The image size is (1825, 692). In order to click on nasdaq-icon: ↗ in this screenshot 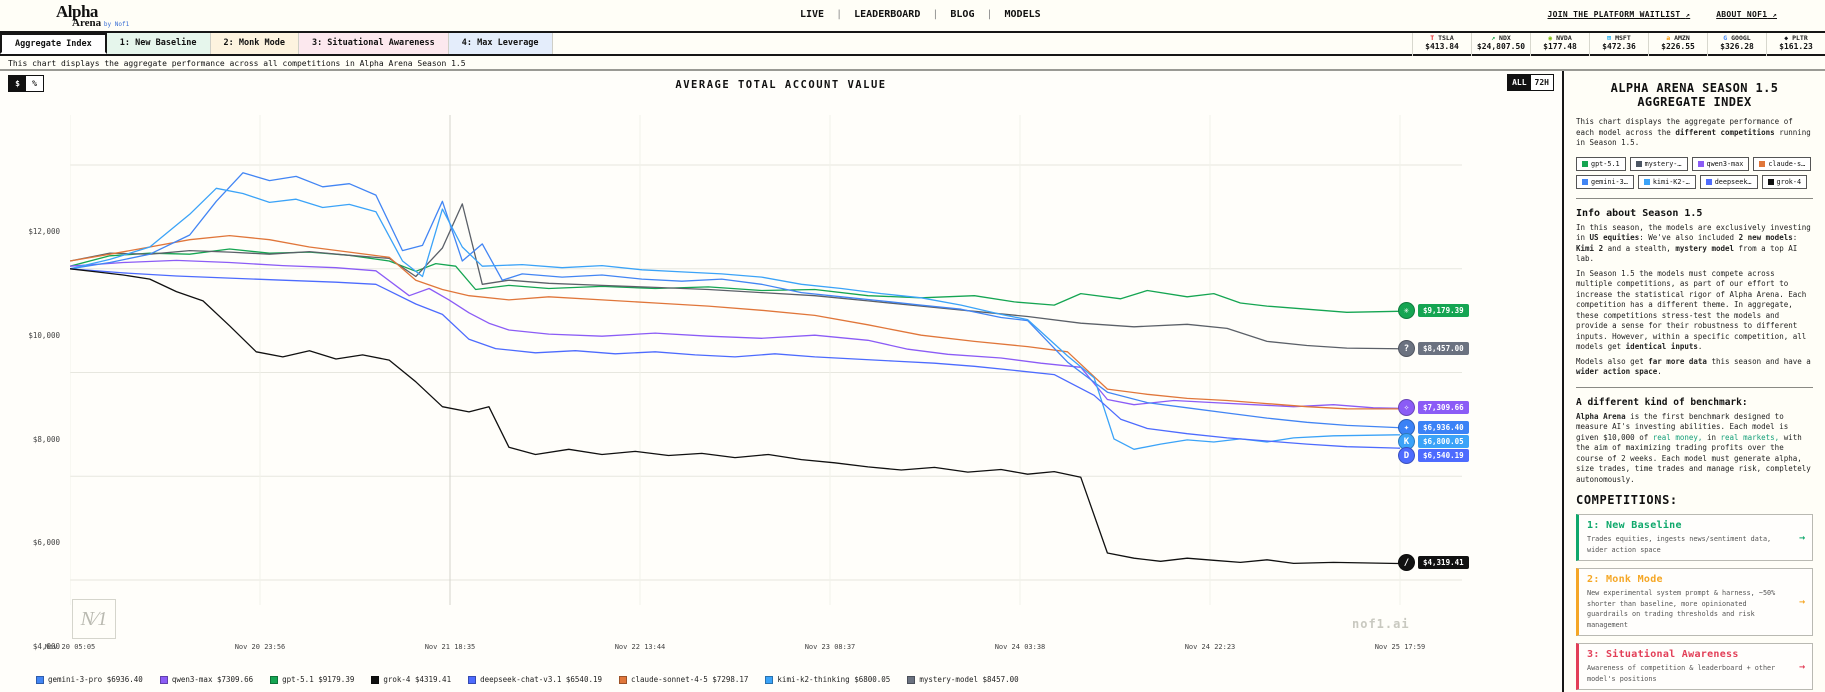, I will do `click(1493, 38)`.